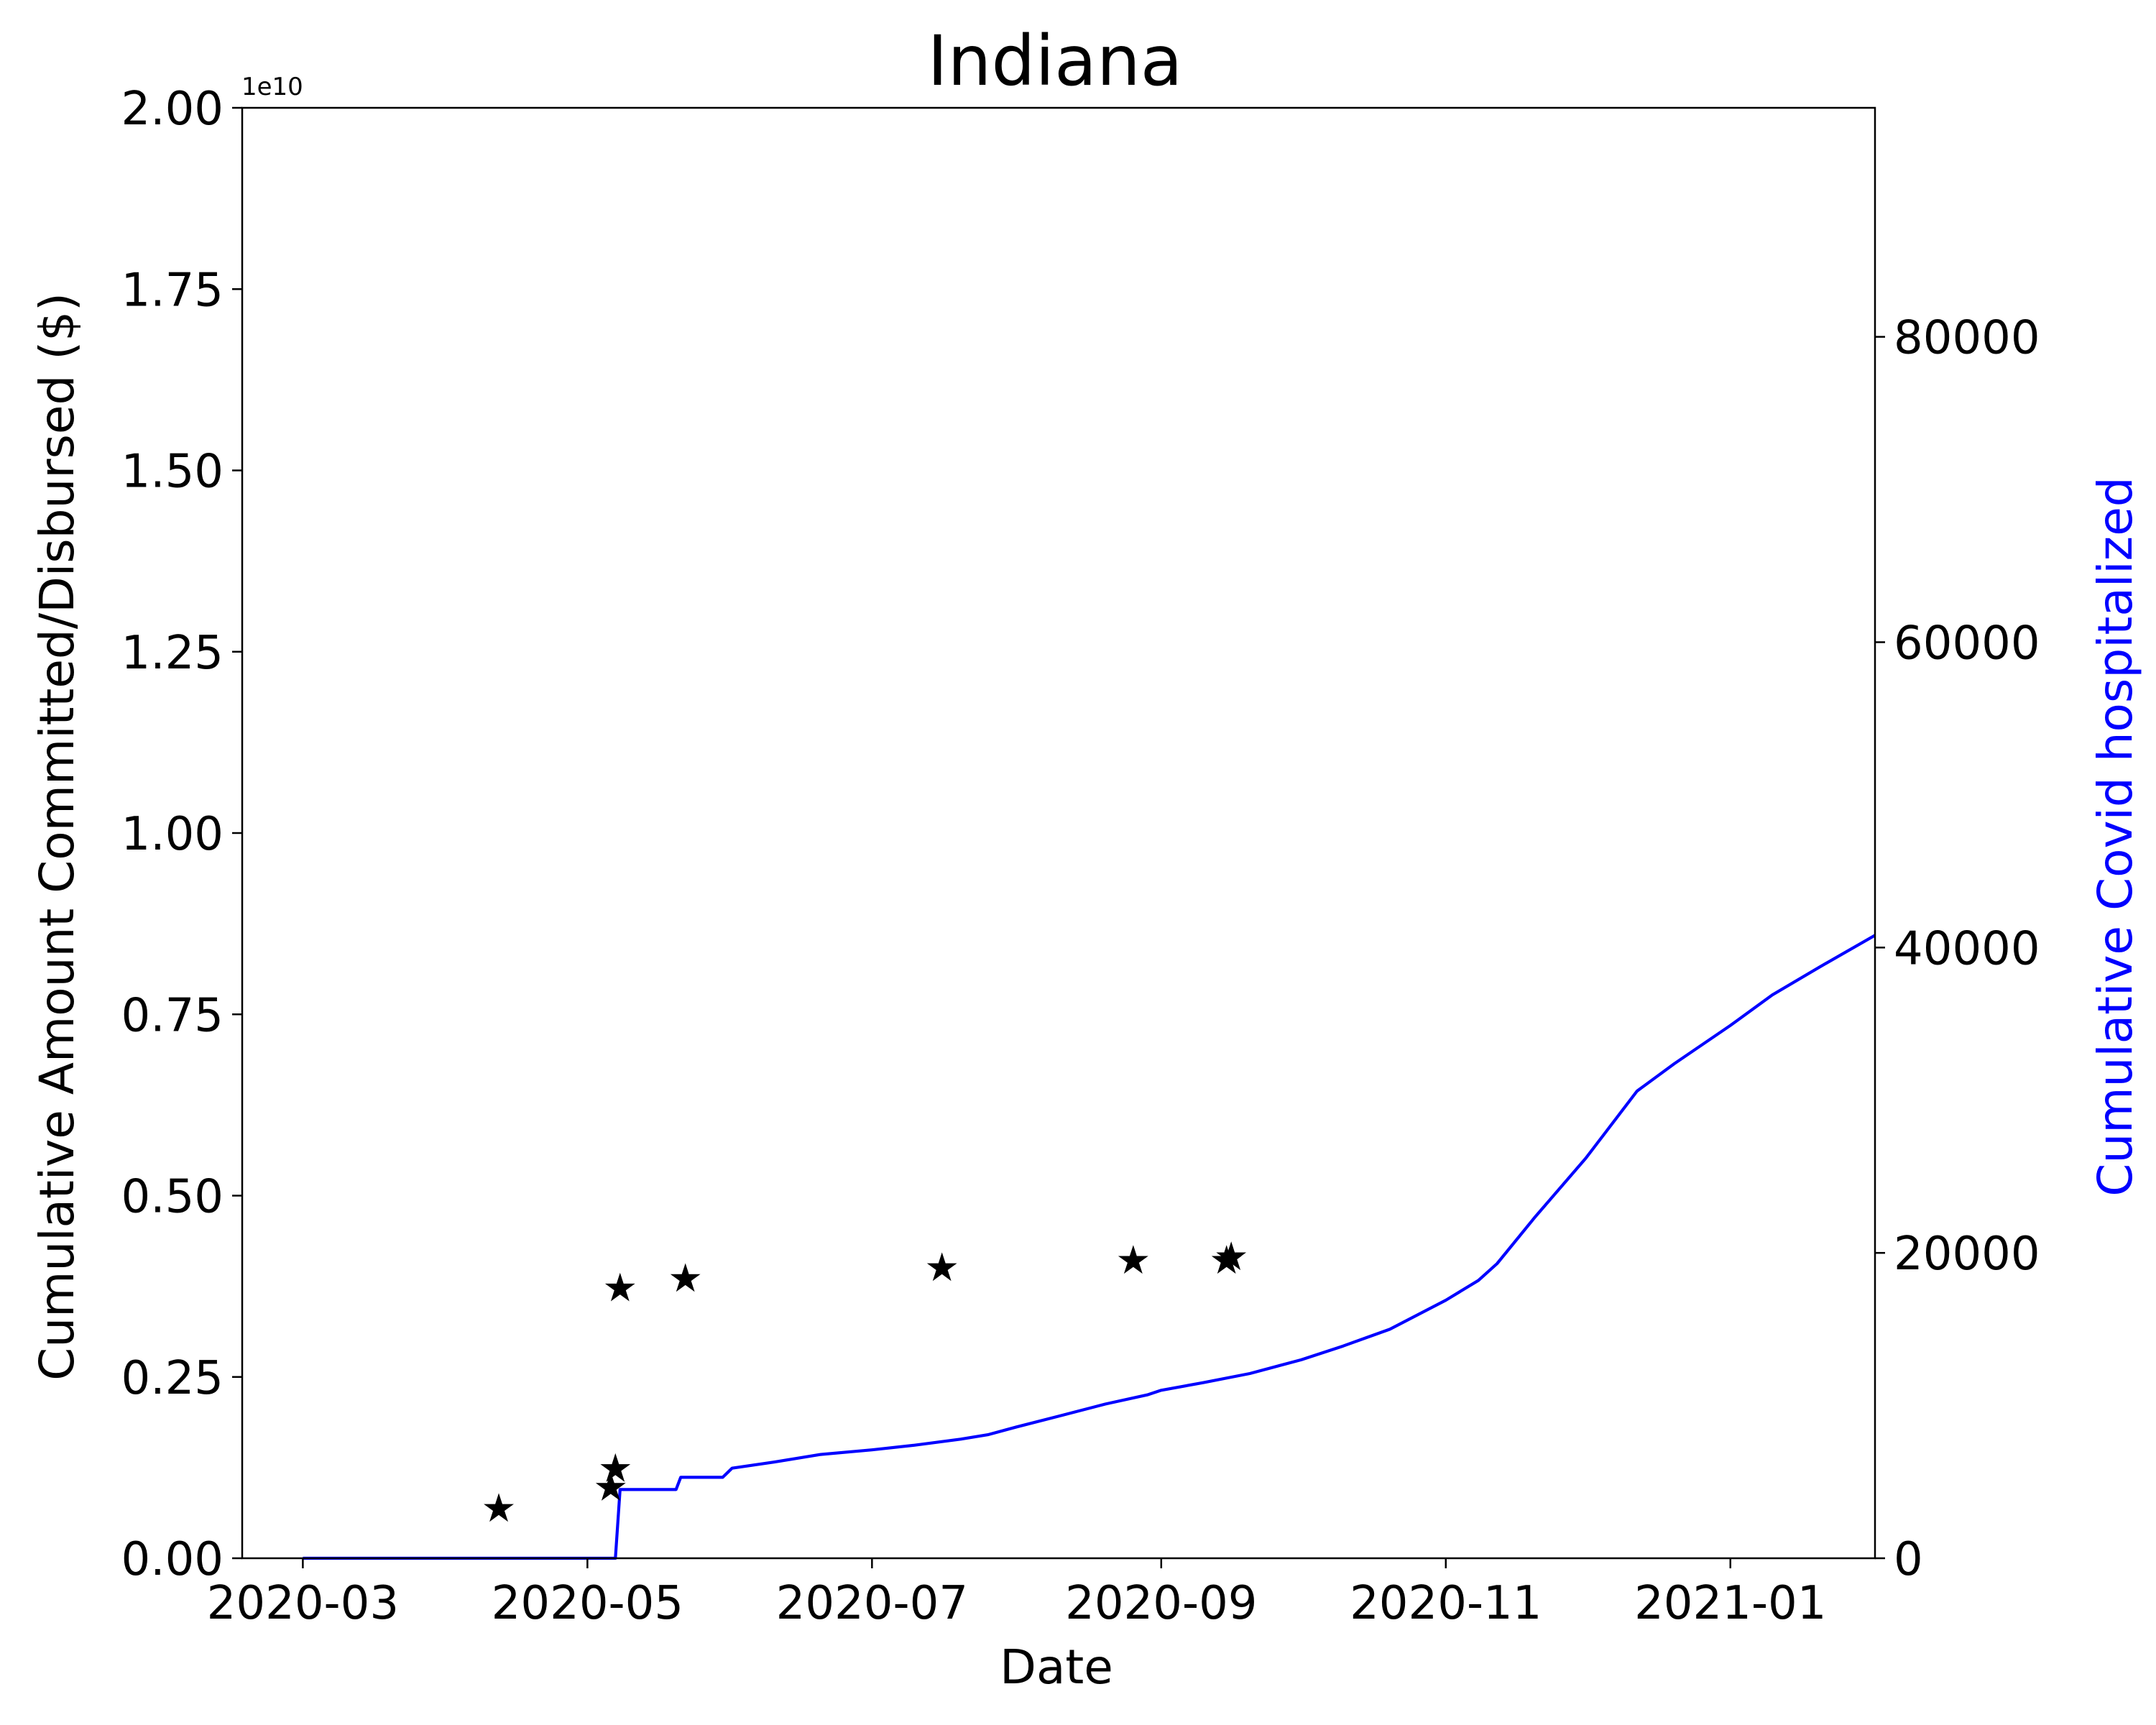  I want to click on x-tick-label: 2020-03, so click(303, 1603).